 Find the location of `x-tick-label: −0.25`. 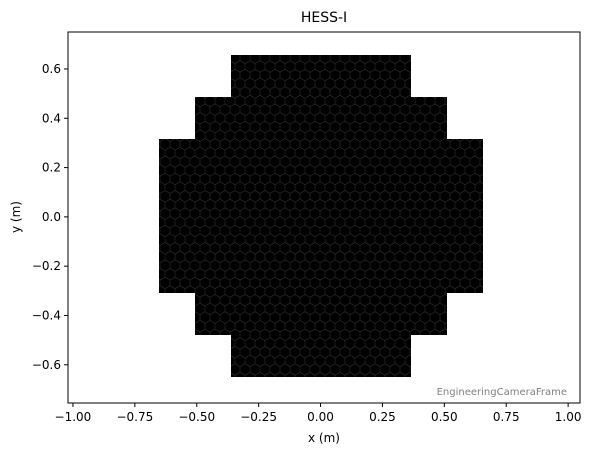

x-tick-label: −0.25 is located at coordinates (258, 417).